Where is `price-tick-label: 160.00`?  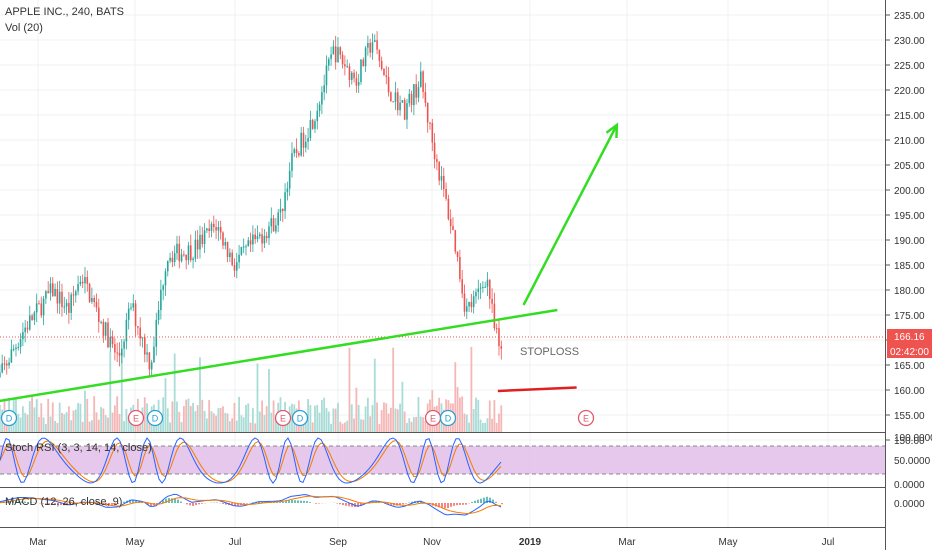 price-tick-label: 160.00 is located at coordinates (909, 391).